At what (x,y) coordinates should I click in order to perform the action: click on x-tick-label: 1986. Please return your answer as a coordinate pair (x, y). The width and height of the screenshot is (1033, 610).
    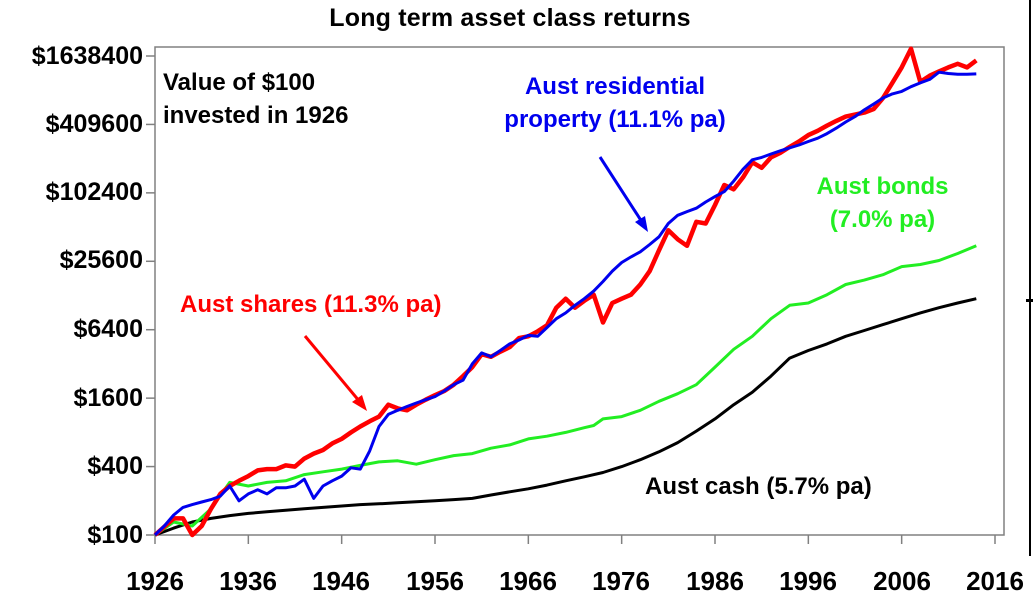
    Looking at the image, I should click on (715, 581).